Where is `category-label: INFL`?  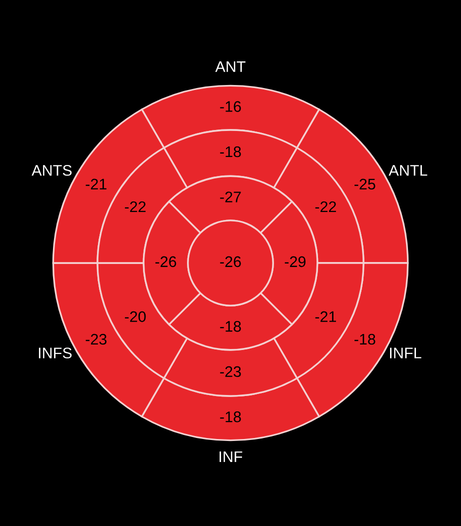 category-label: INFL is located at coordinates (406, 353).